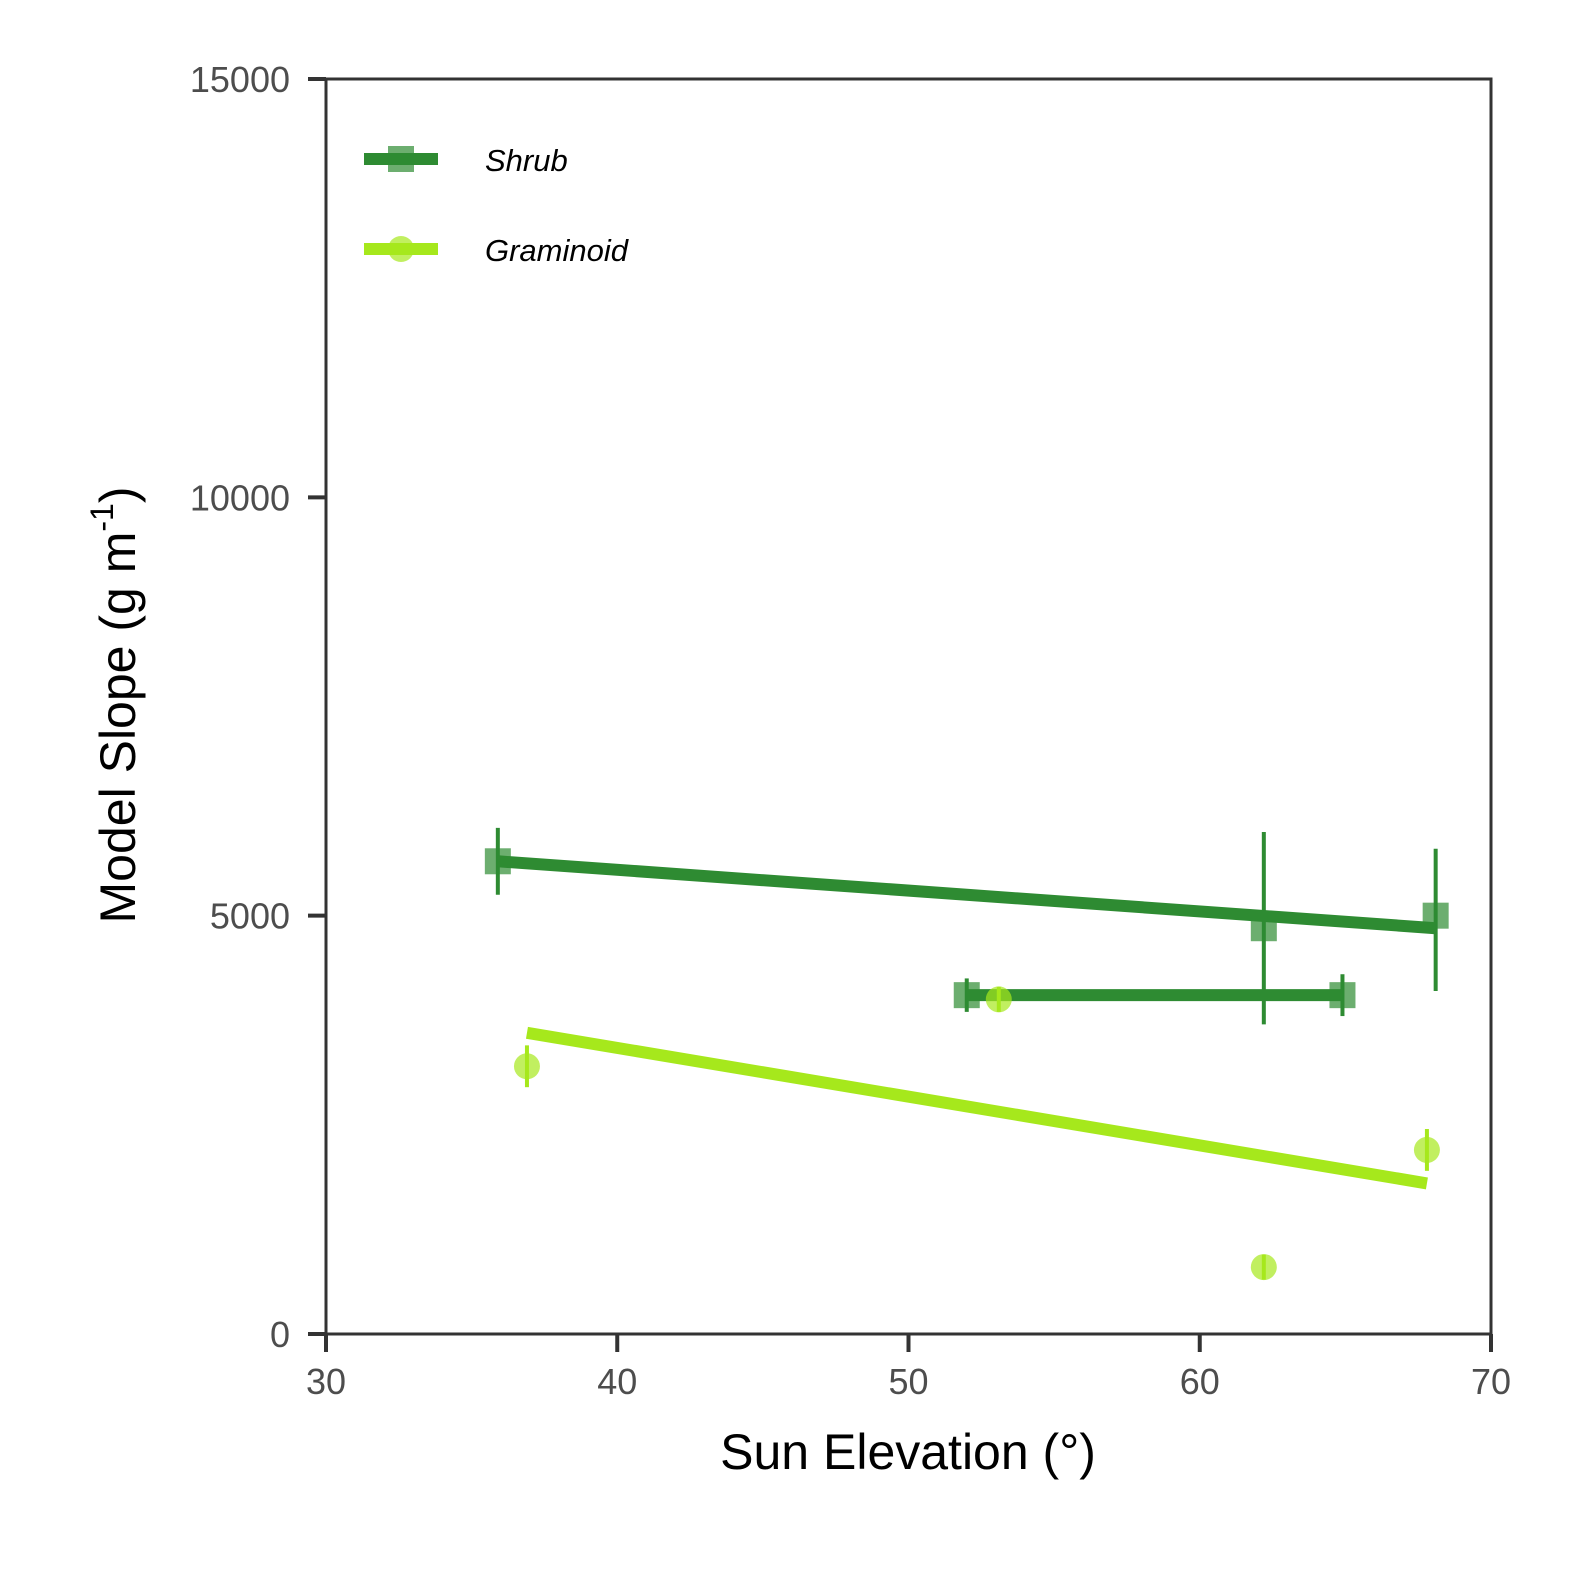  I want to click on legend-label-shrub: Shrub, so click(526, 160).